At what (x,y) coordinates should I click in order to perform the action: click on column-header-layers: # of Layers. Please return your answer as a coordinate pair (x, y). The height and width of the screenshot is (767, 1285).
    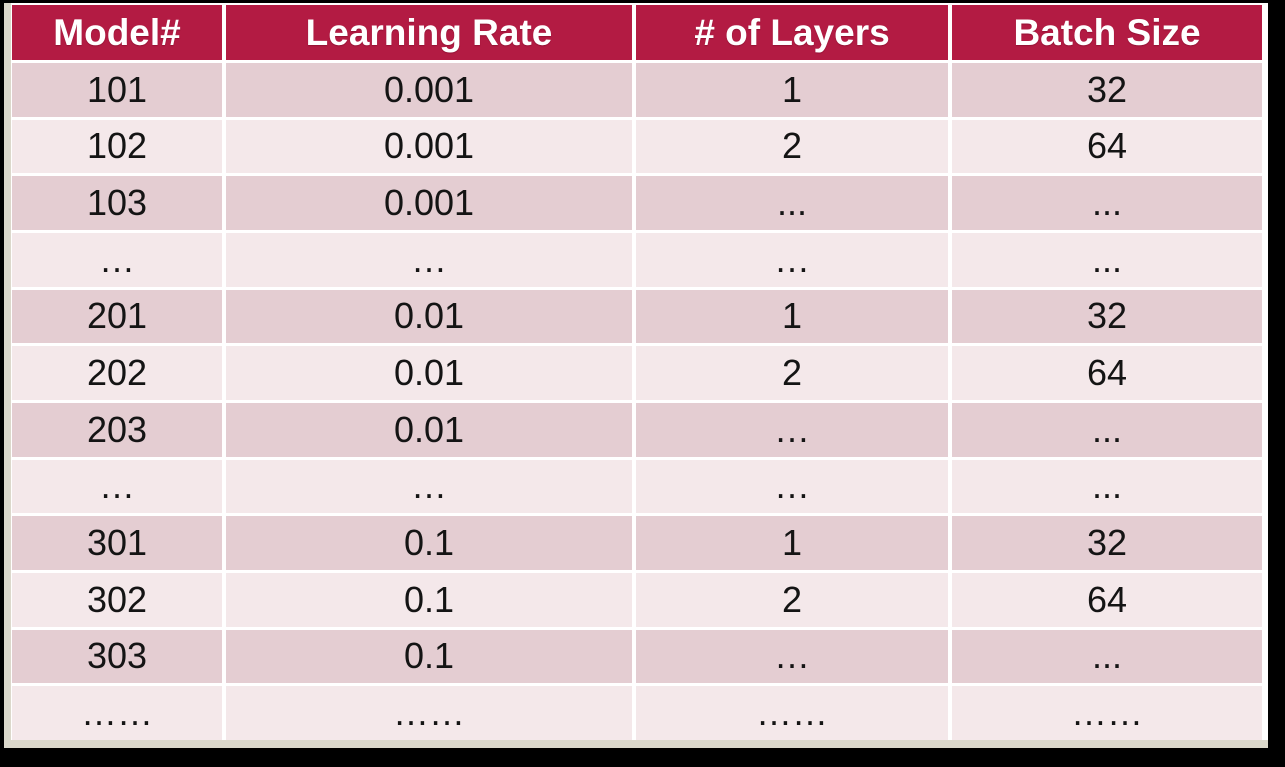
    Looking at the image, I should click on (792, 32).